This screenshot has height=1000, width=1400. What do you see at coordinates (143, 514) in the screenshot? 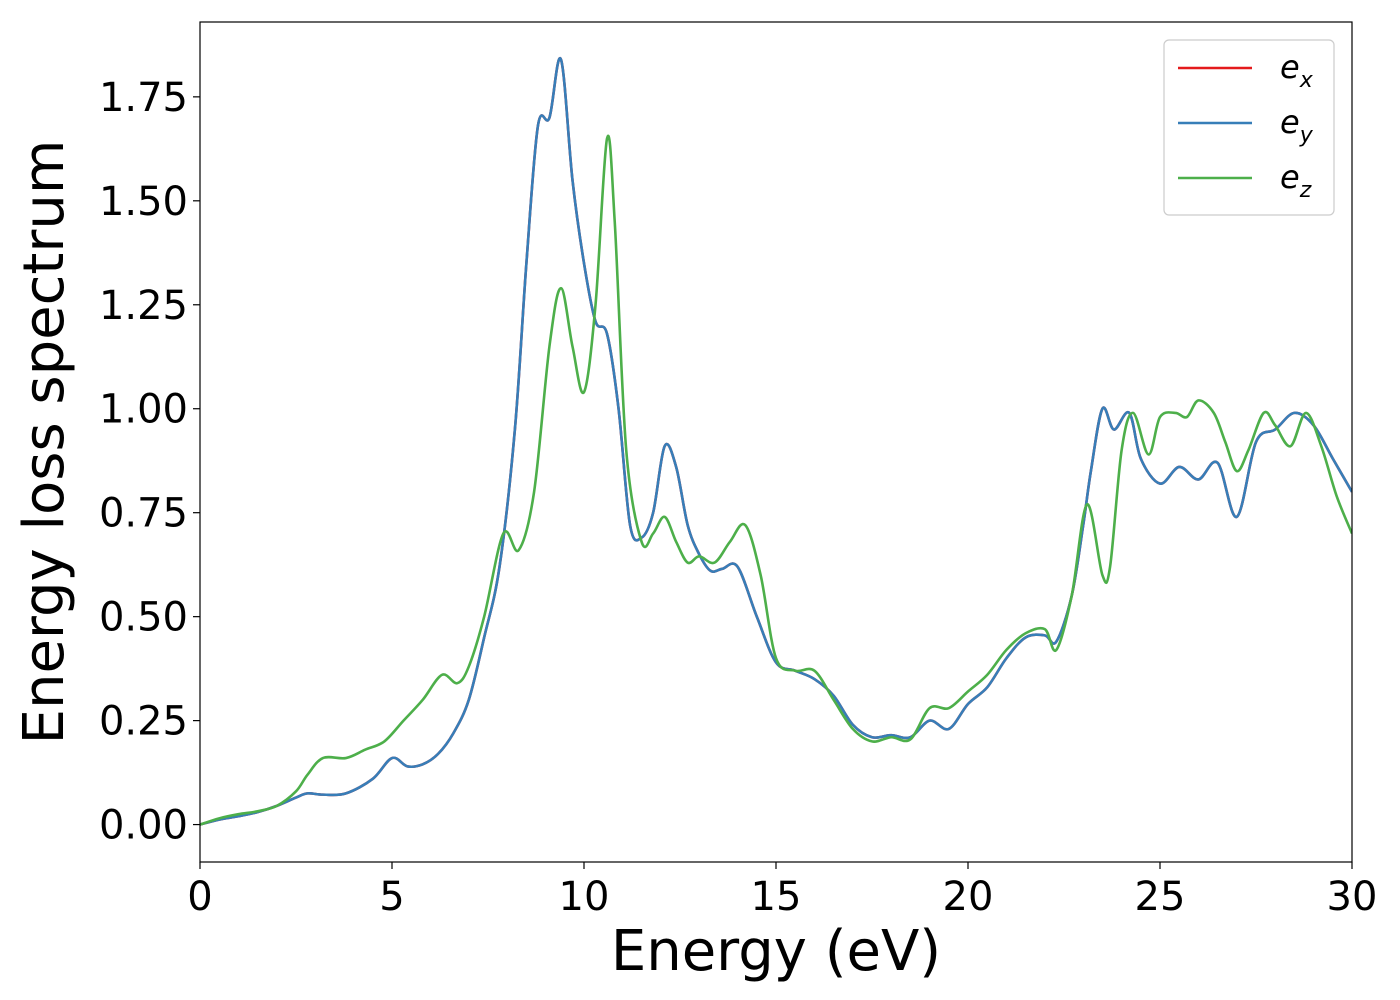
I see `y-tick-label: 0.75` at bounding box center [143, 514].